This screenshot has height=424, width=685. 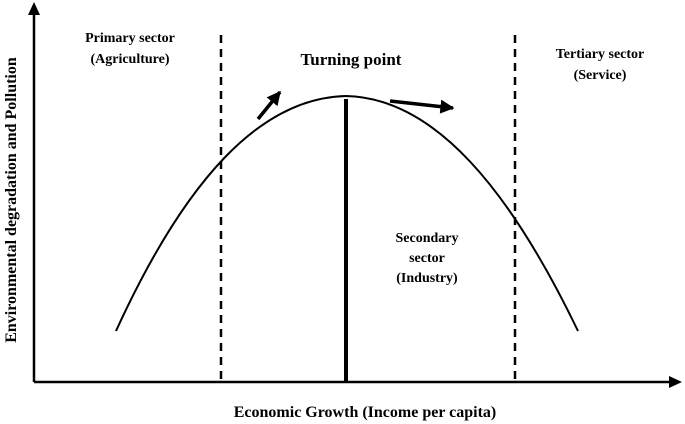 What do you see at coordinates (675, 382) in the screenshot?
I see `x-axis-arrow-icon` at bounding box center [675, 382].